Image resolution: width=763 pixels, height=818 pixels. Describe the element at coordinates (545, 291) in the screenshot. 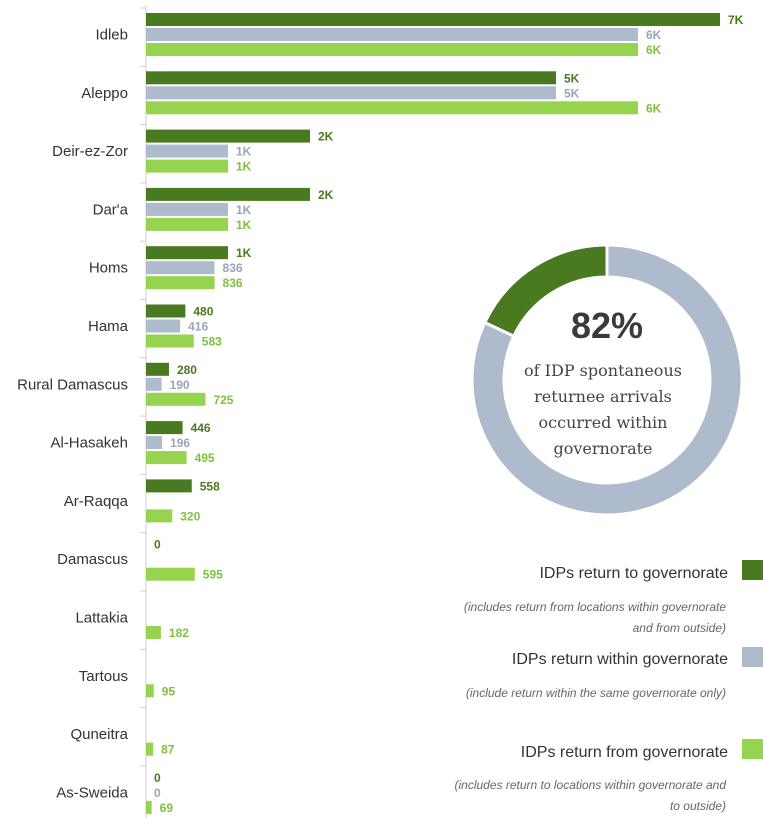

I see `donut-slice-remainder` at that location.